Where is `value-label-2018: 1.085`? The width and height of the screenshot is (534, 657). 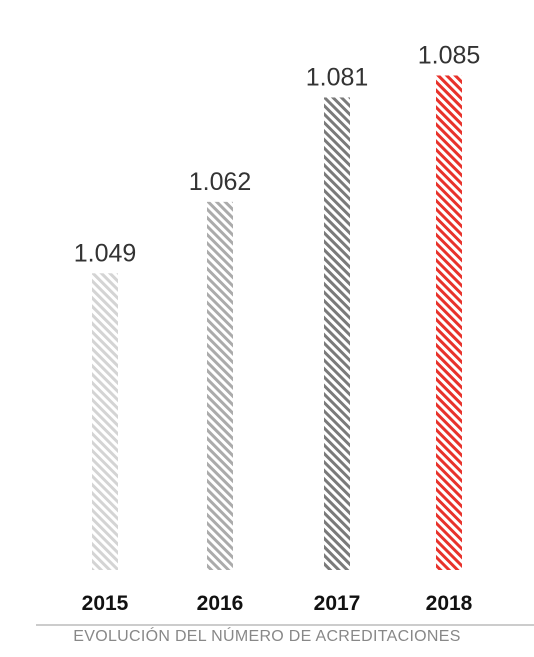 value-label-2018: 1.085 is located at coordinates (449, 55).